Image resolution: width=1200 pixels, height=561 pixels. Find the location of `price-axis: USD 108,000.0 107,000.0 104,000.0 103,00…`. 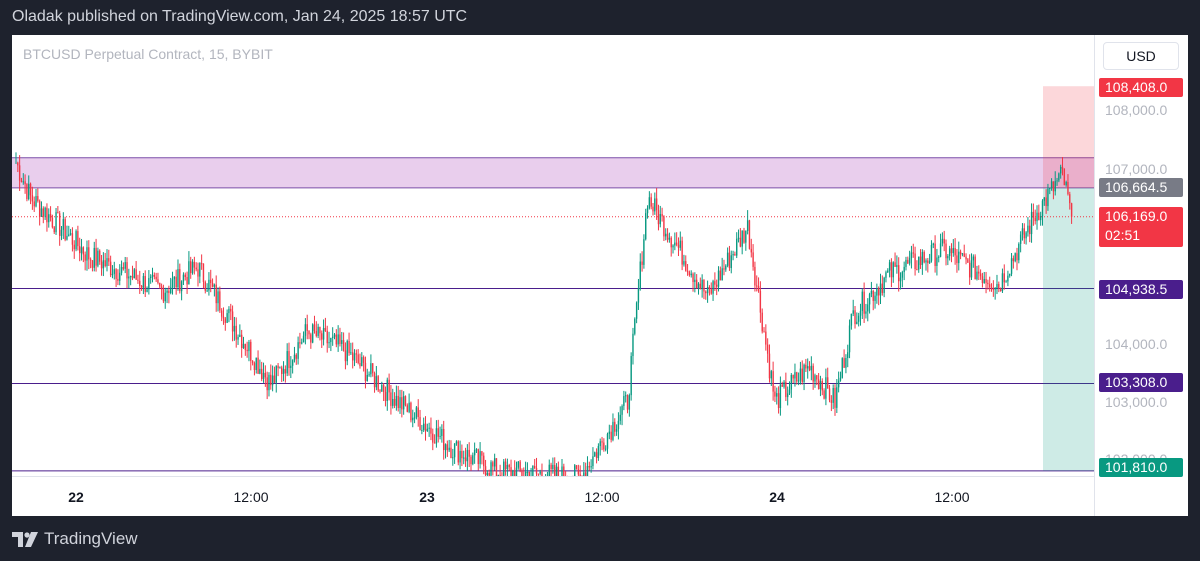

price-axis: USD 108,000.0 107,000.0 104,000.0 103,00… is located at coordinates (1141, 275).